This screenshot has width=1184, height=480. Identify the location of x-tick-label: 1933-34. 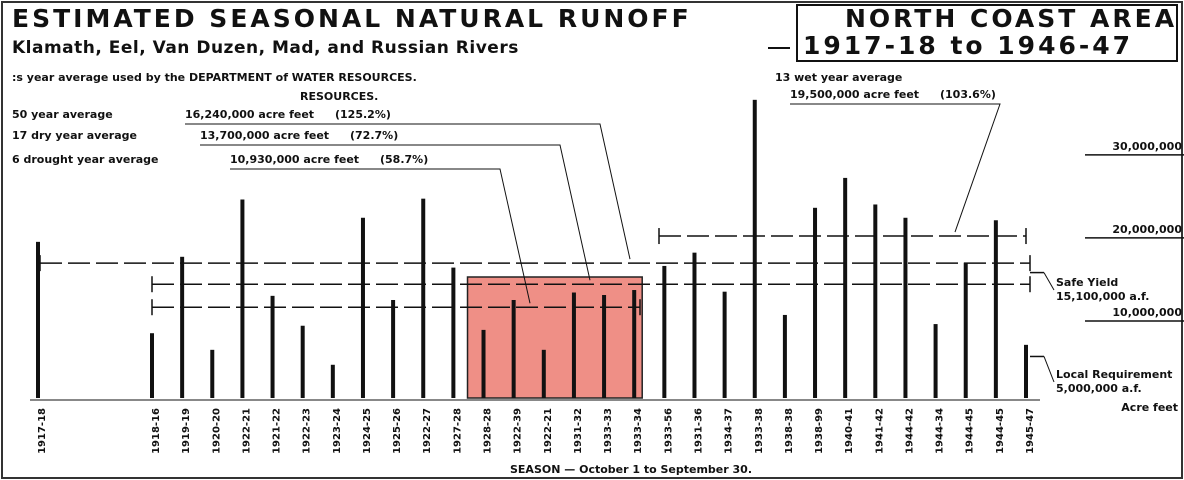
(638, 431).